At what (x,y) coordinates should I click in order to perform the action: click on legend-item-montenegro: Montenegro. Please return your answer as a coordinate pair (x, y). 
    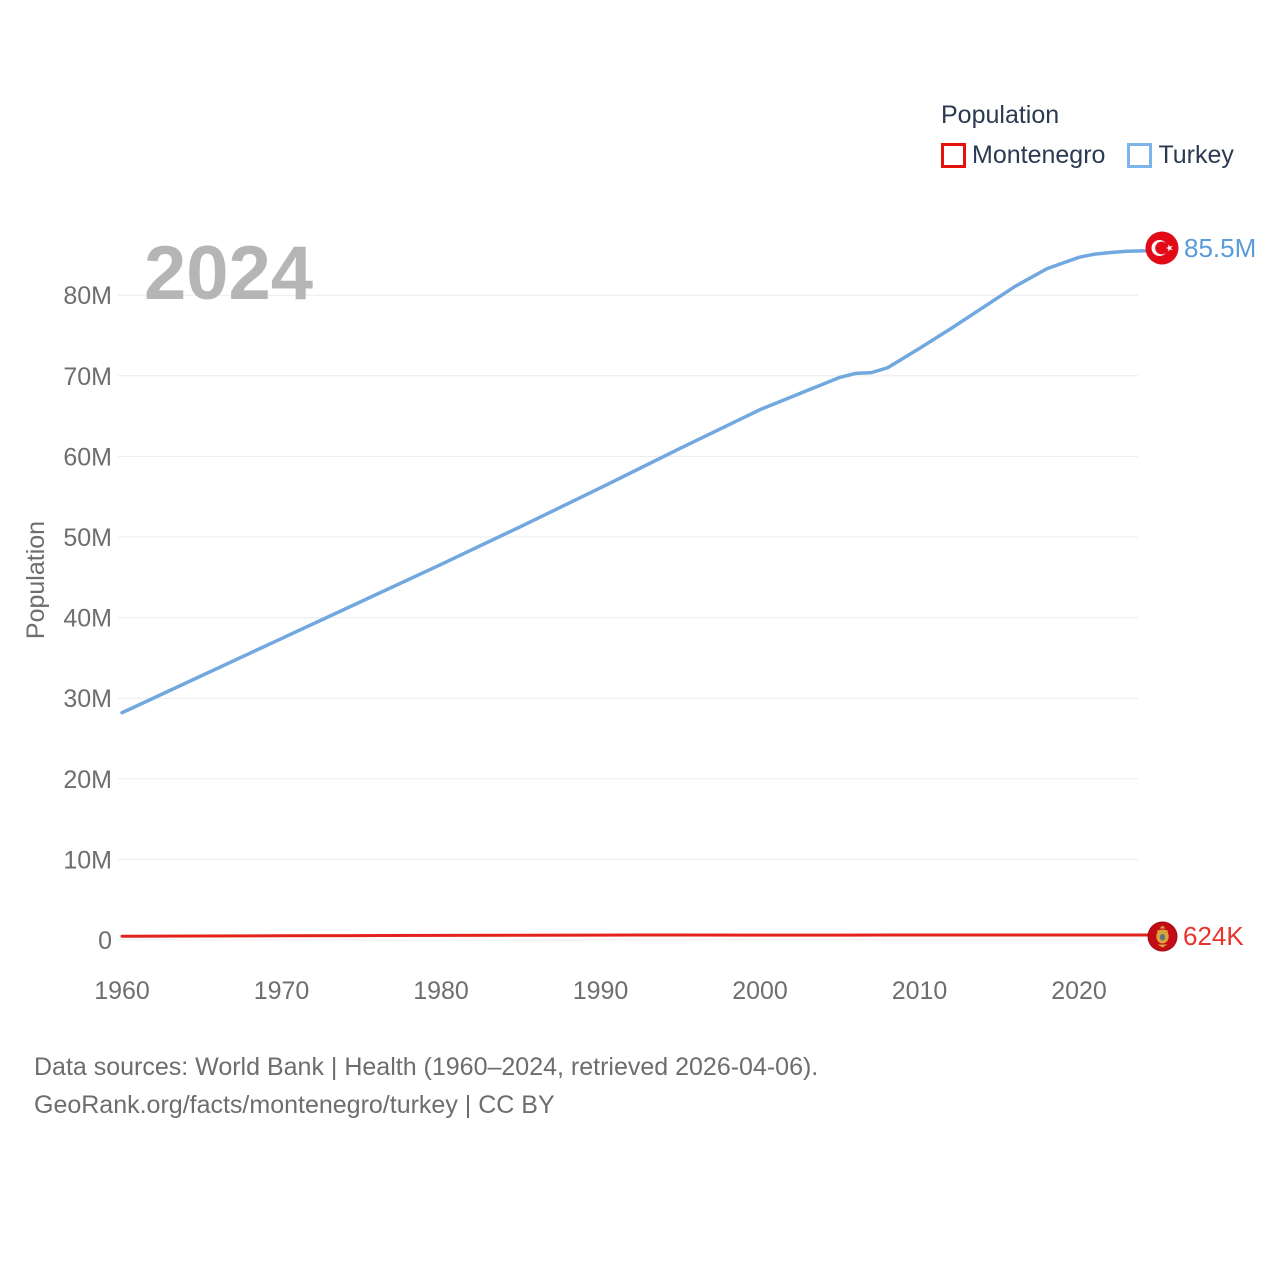
    Looking at the image, I should click on (1023, 155).